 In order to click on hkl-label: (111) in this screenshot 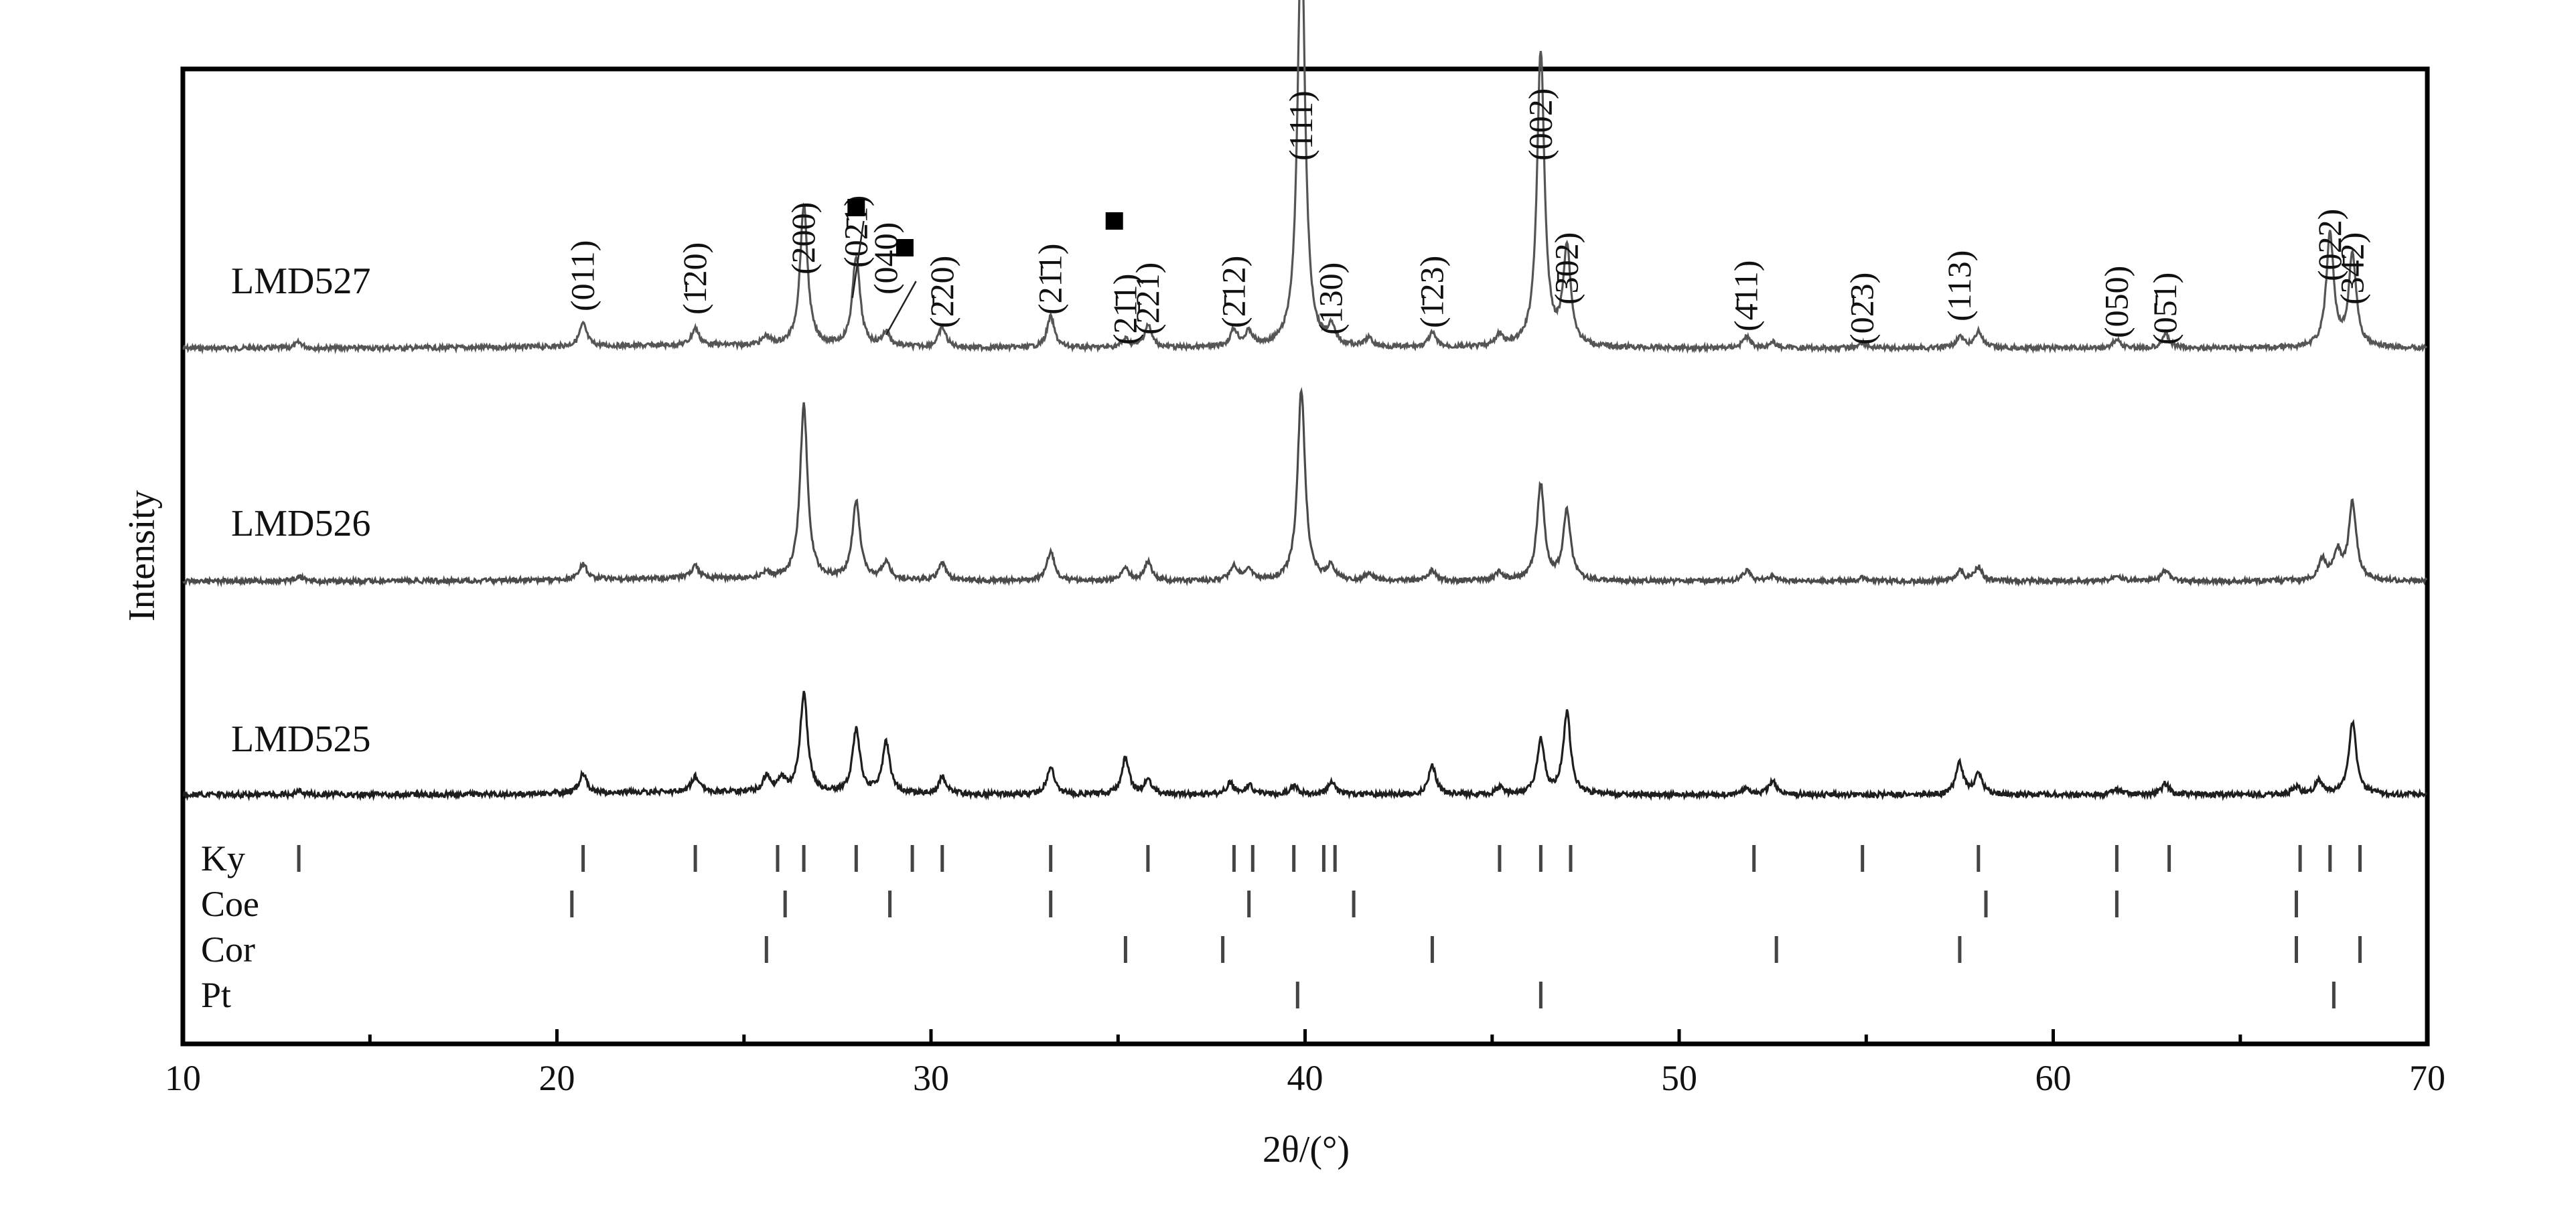, I will do `click(1300, 126)`.